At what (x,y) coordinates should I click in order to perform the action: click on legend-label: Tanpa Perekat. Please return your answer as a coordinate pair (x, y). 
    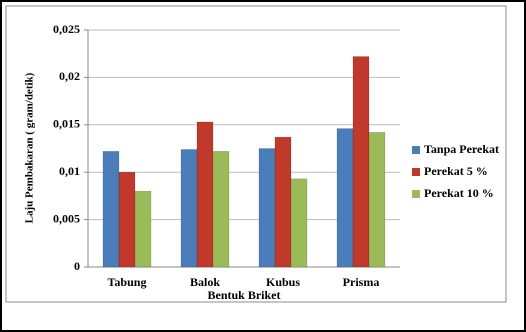
    Looking at the image, I should click on (461, 149).